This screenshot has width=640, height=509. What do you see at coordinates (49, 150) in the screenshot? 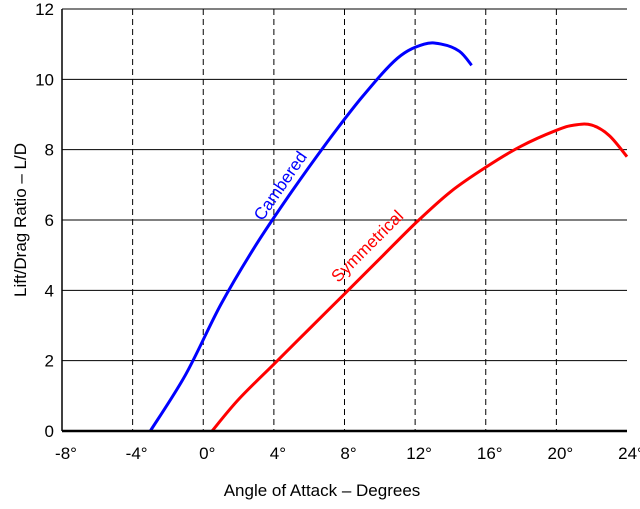
I see `y-tick-label: 8` at bounding box center [49, 150].